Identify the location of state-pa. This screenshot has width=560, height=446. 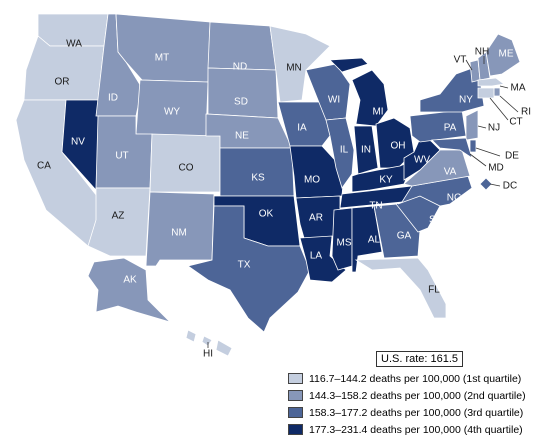
(438, 126).